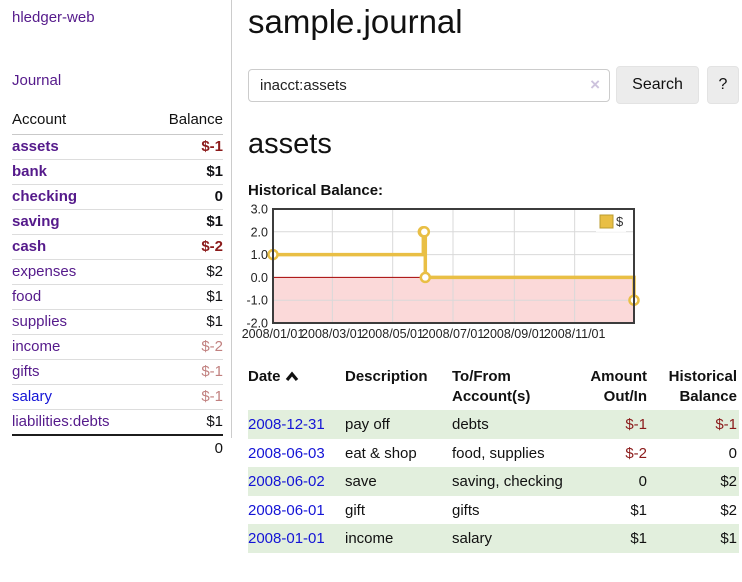 This screenshot has width=742, height=582. What do you see at coordinates (702, 386) in the screenshot?
I see `register-header-balance: Historical Balance` at bounding box center [702, 386].